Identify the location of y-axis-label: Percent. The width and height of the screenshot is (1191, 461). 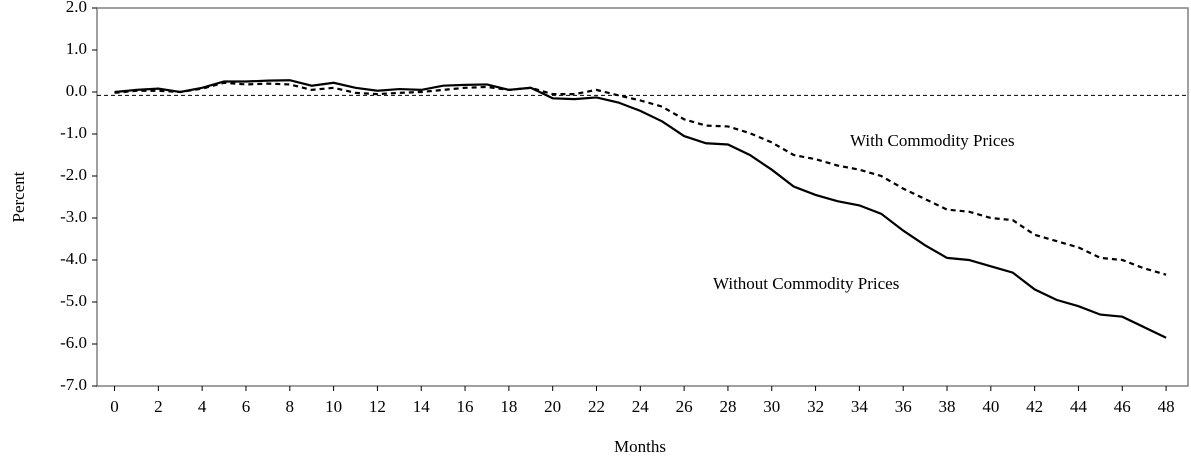
(18, 196).